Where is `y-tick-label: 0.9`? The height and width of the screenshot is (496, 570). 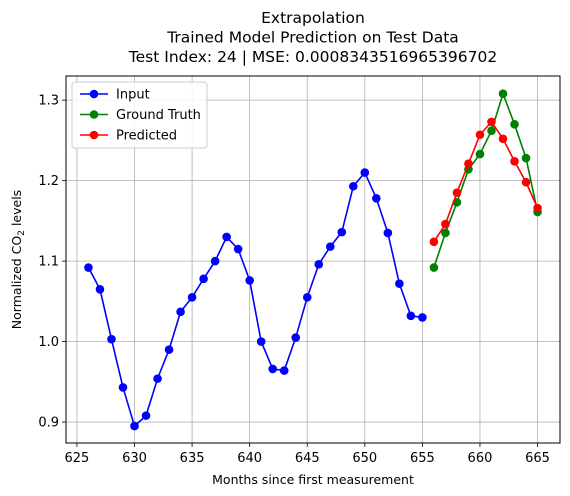 y-tick-label: 0.9 is located at coordinates (48, 423).